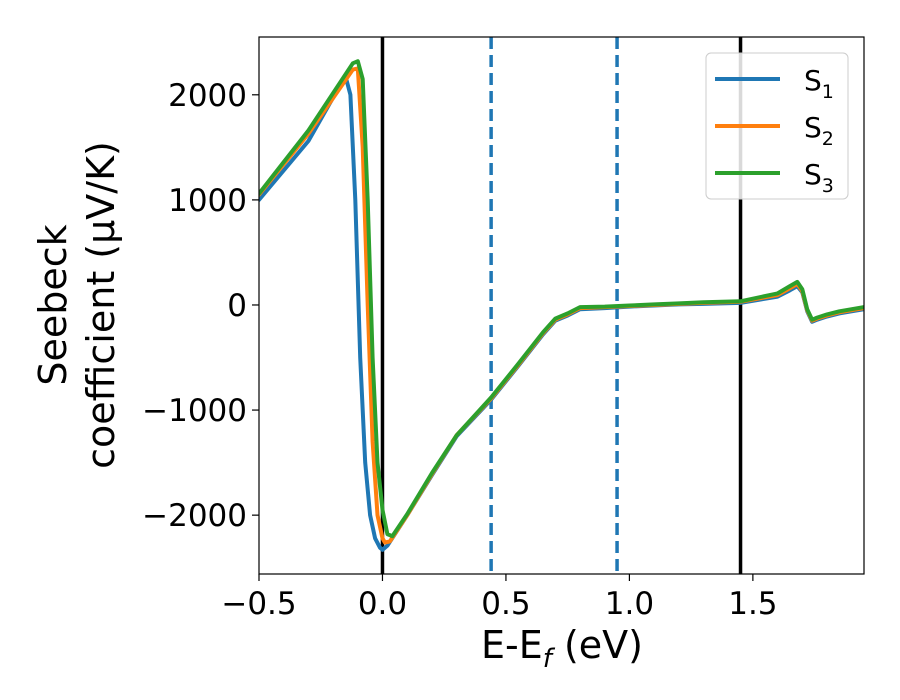 This screenshot has width=900, height=700. I want to click on x-tick-label: −0.5, so click(258, 604).